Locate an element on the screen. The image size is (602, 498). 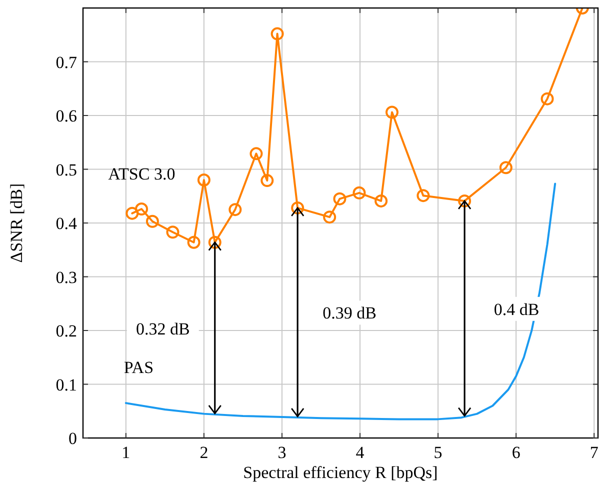
x-tick-label: 3 is located at coordinates (282, 452).